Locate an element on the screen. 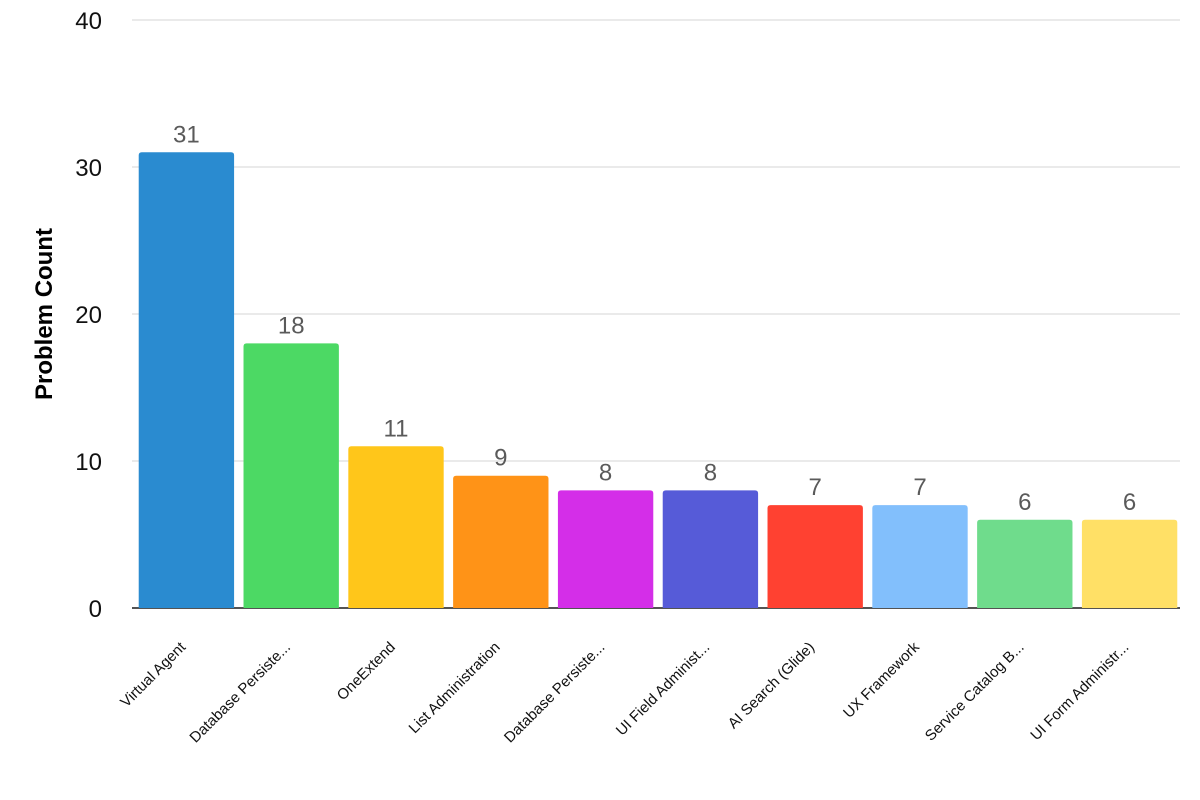  data-label: 11 is located at coordinates (396, 428).